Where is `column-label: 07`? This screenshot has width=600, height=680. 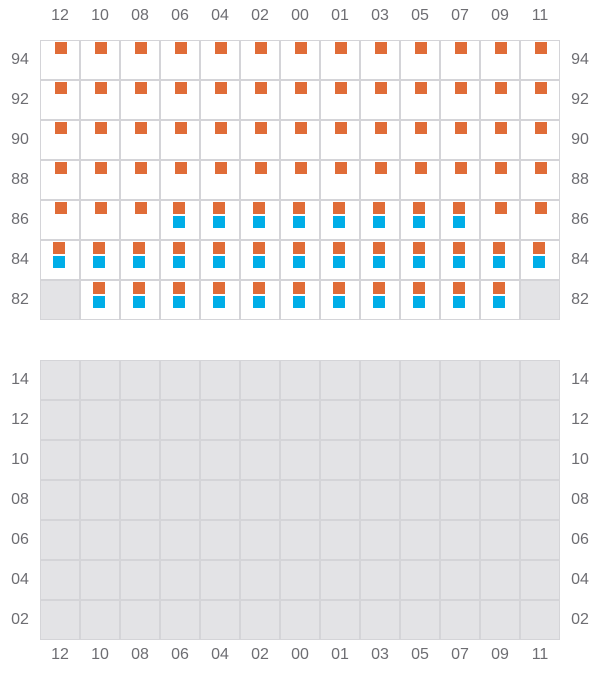 column-label: 07 is located at coordinates (460, 654).